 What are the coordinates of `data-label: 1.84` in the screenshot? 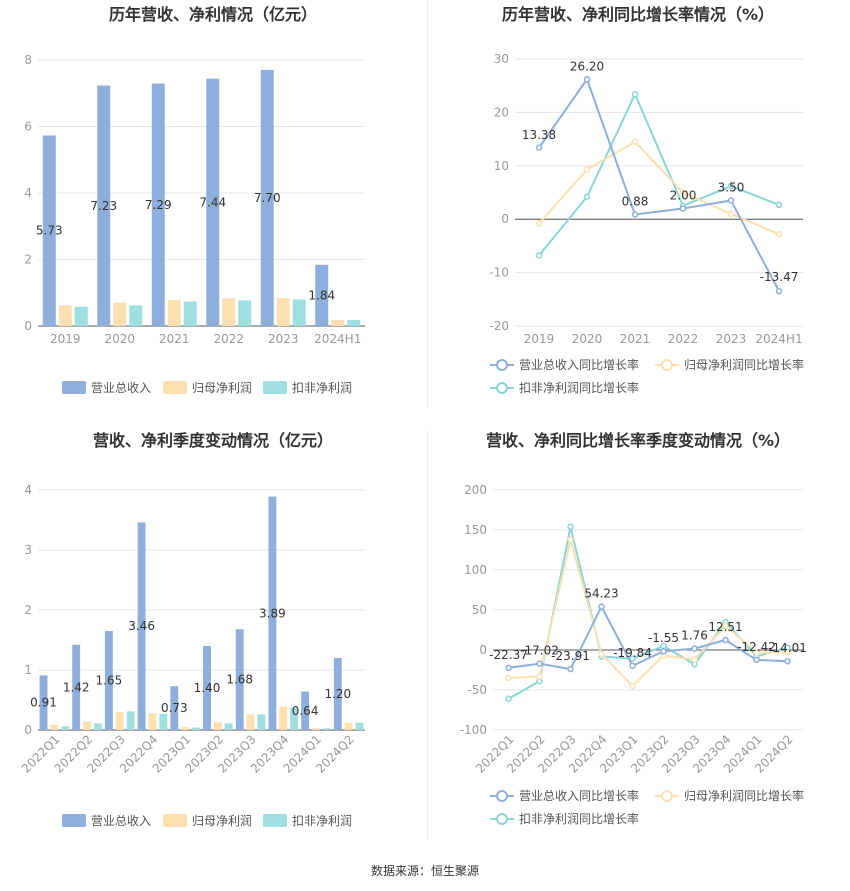 It's located at (321, 295).